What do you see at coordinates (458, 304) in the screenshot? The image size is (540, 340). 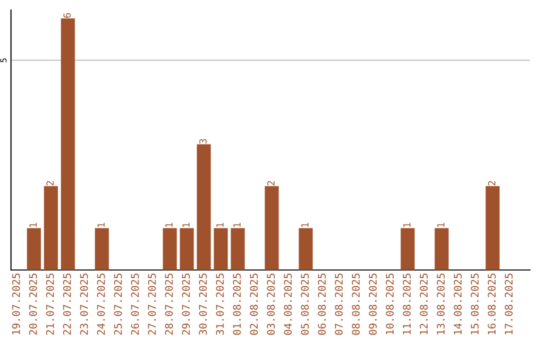 I see `x-tick-label: 14.08.2025` at bounding box center [458, 304].